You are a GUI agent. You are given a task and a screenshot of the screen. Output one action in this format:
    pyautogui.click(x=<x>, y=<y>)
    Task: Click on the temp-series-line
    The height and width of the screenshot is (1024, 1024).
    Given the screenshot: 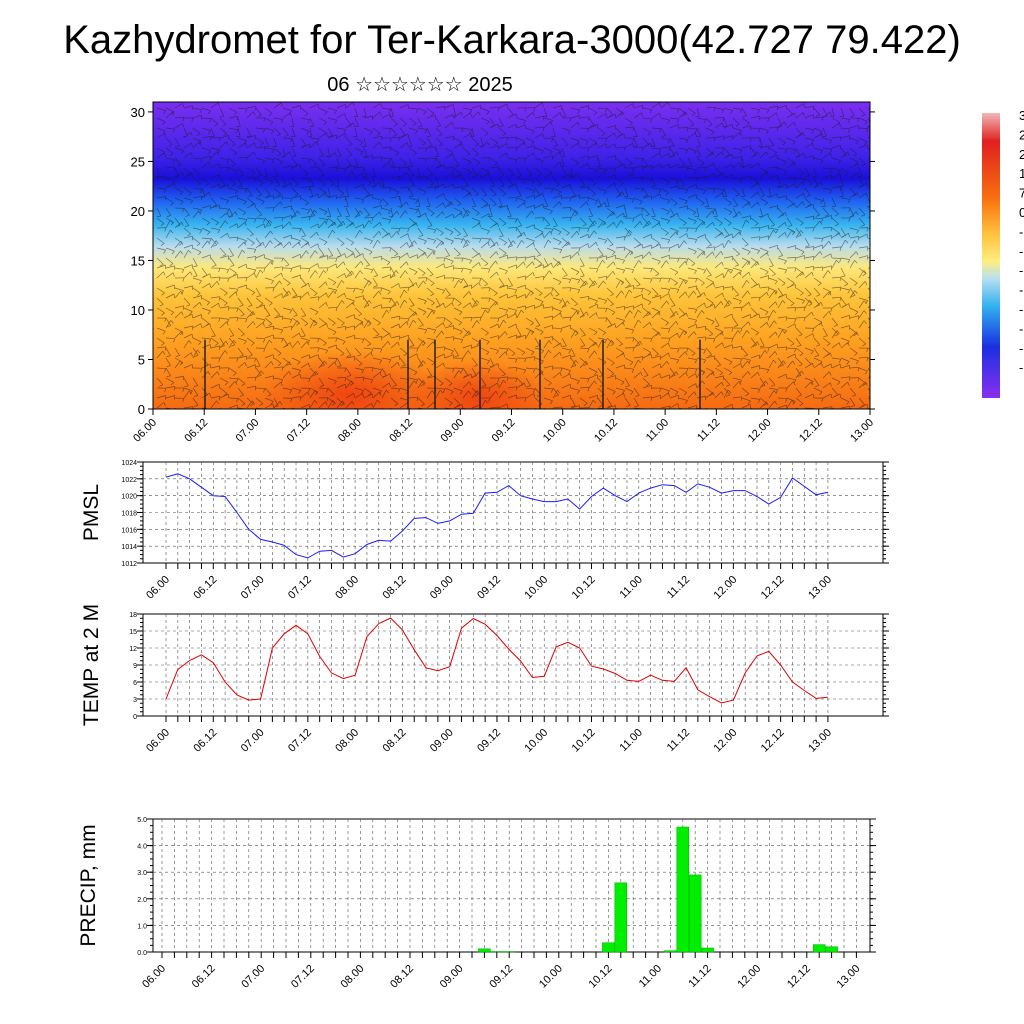 What is the action you would take?
    pyautogui.click(x=496, y=660)
    